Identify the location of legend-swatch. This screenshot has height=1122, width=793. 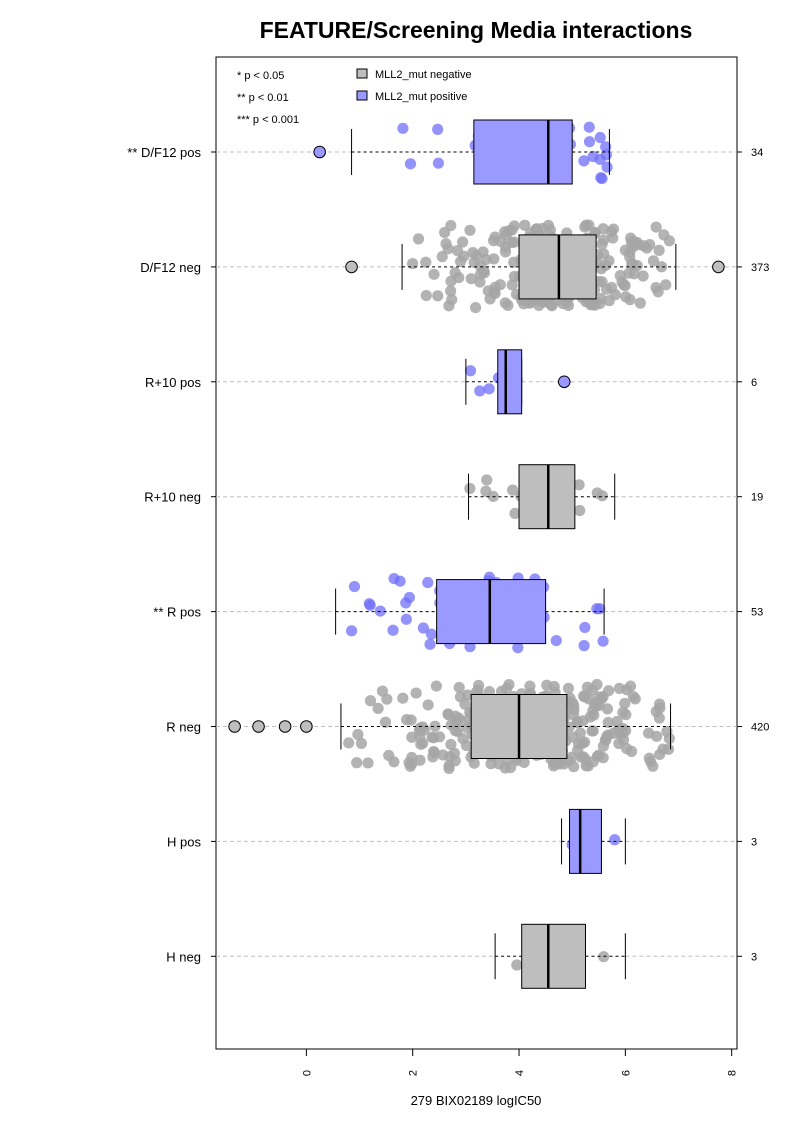
(362, 73).